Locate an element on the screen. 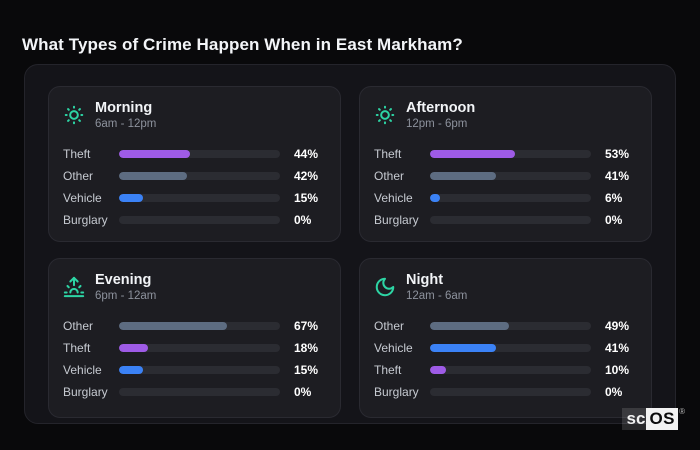 This screenshot has height=450, width=700. bar-row: Theft 18% is located at coordinates (194, 348).